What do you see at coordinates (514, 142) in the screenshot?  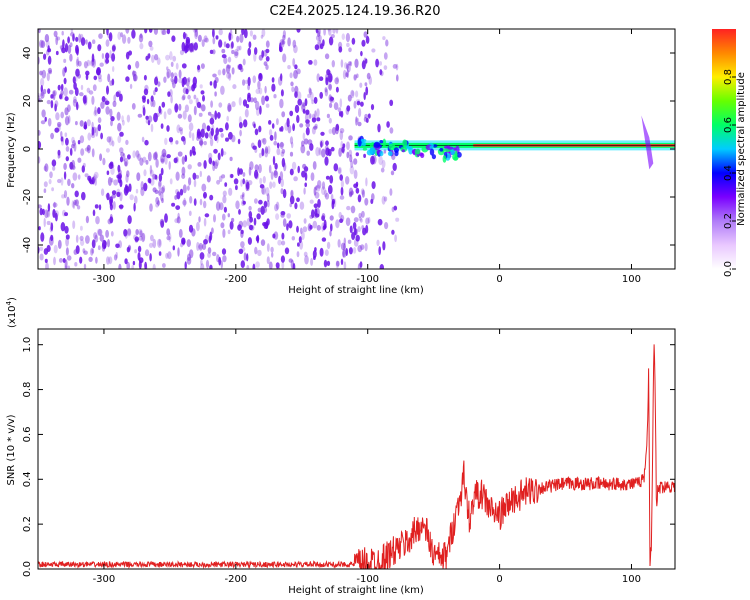 I see `spectrogram-signal-band` at bounding box center [514, 142].